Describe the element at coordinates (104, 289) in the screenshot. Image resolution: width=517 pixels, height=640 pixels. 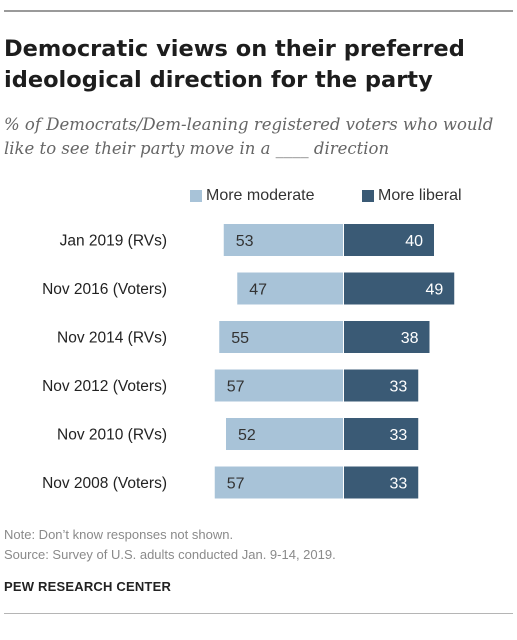
I see `category-label: Nov 2016 (Voters)` at that location.